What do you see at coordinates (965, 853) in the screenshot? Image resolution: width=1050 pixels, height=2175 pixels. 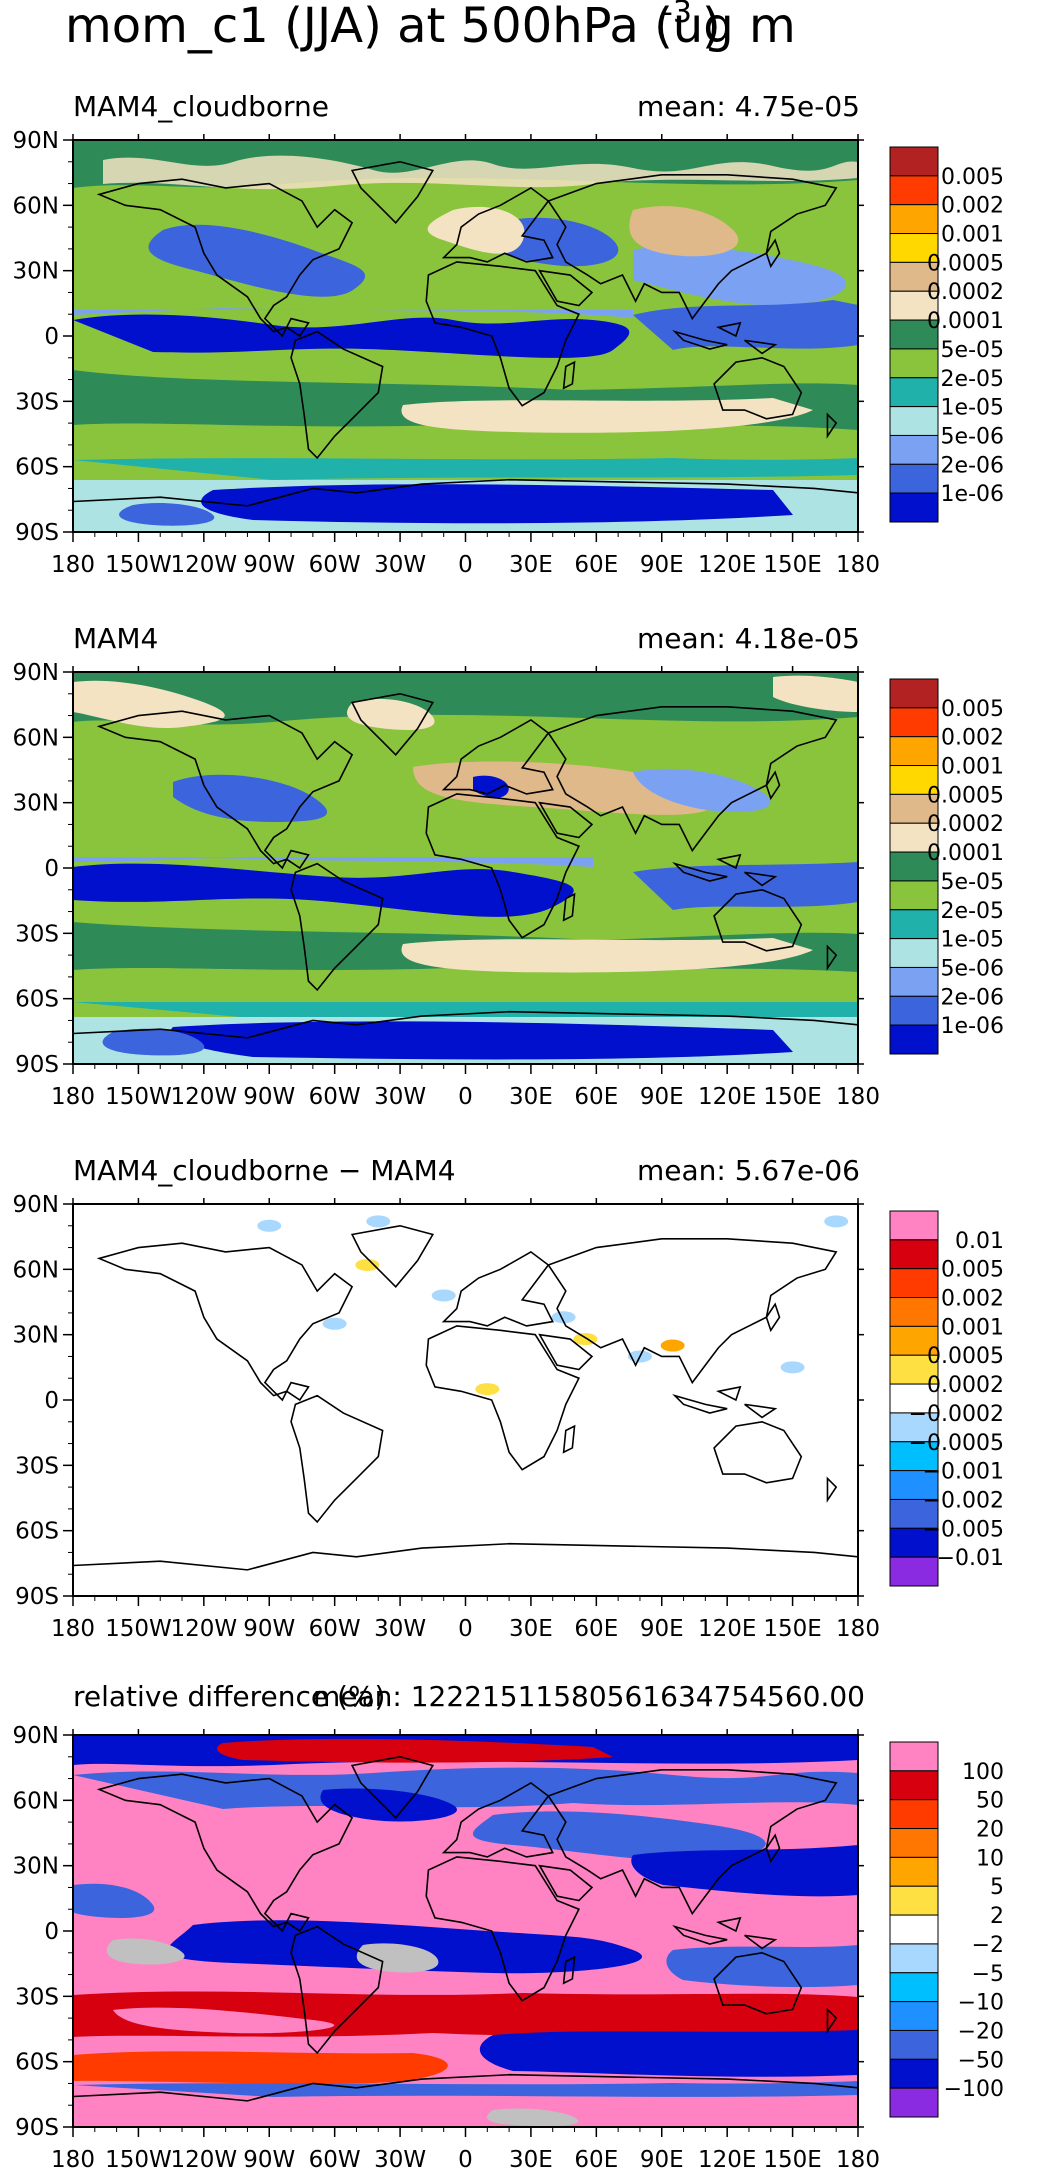 I see `colorbar-label: 0.0001` at bounding box center [965, 853].